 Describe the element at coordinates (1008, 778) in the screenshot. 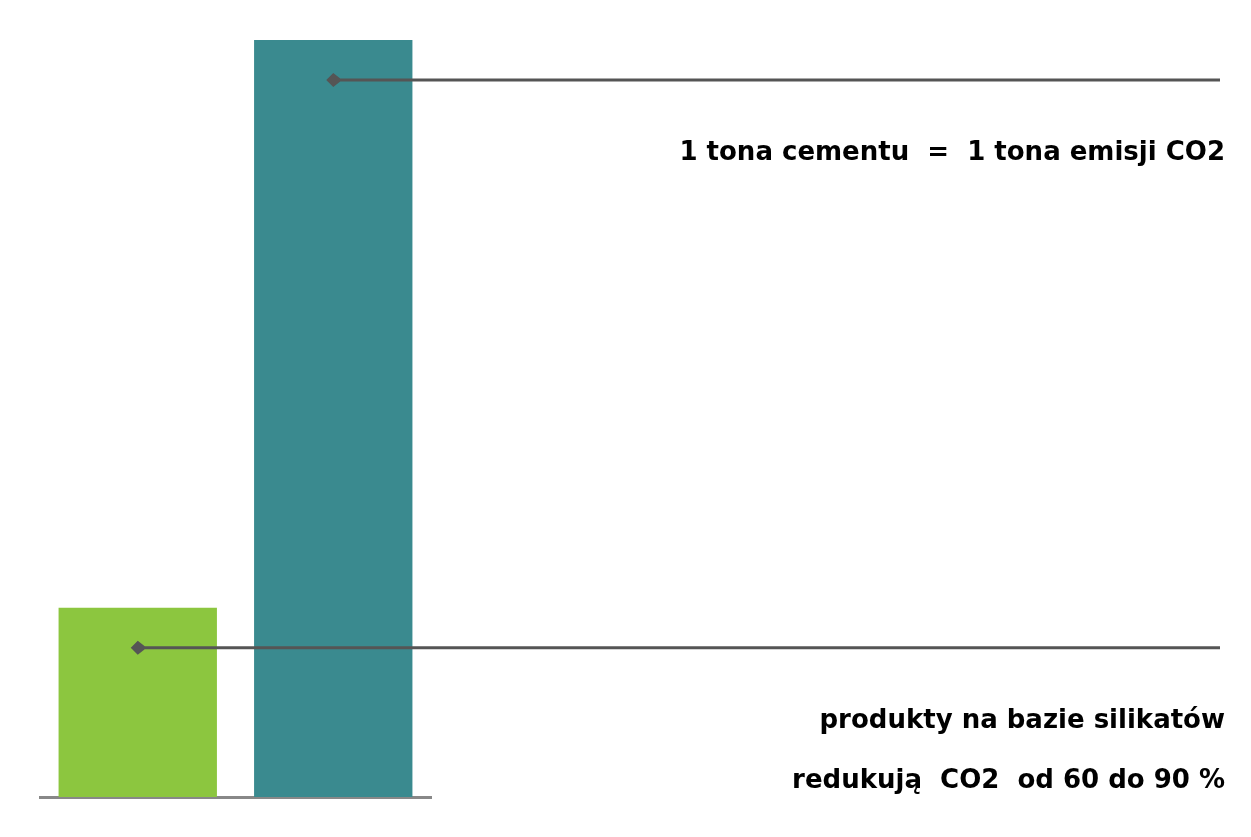

I see `text: redukują CO2 od 60 do 90 %` at that location.